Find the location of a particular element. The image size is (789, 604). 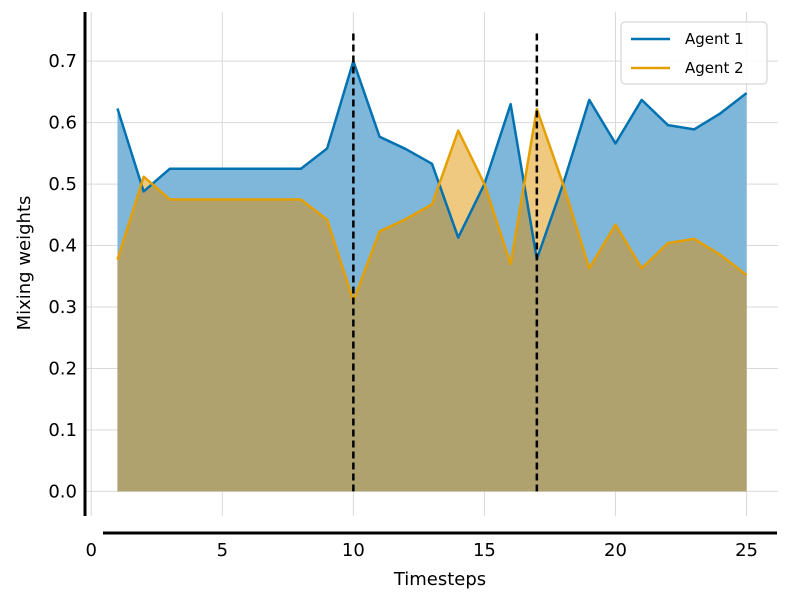

y-tick-label: 0.3 is located at coordinates (62, 307).